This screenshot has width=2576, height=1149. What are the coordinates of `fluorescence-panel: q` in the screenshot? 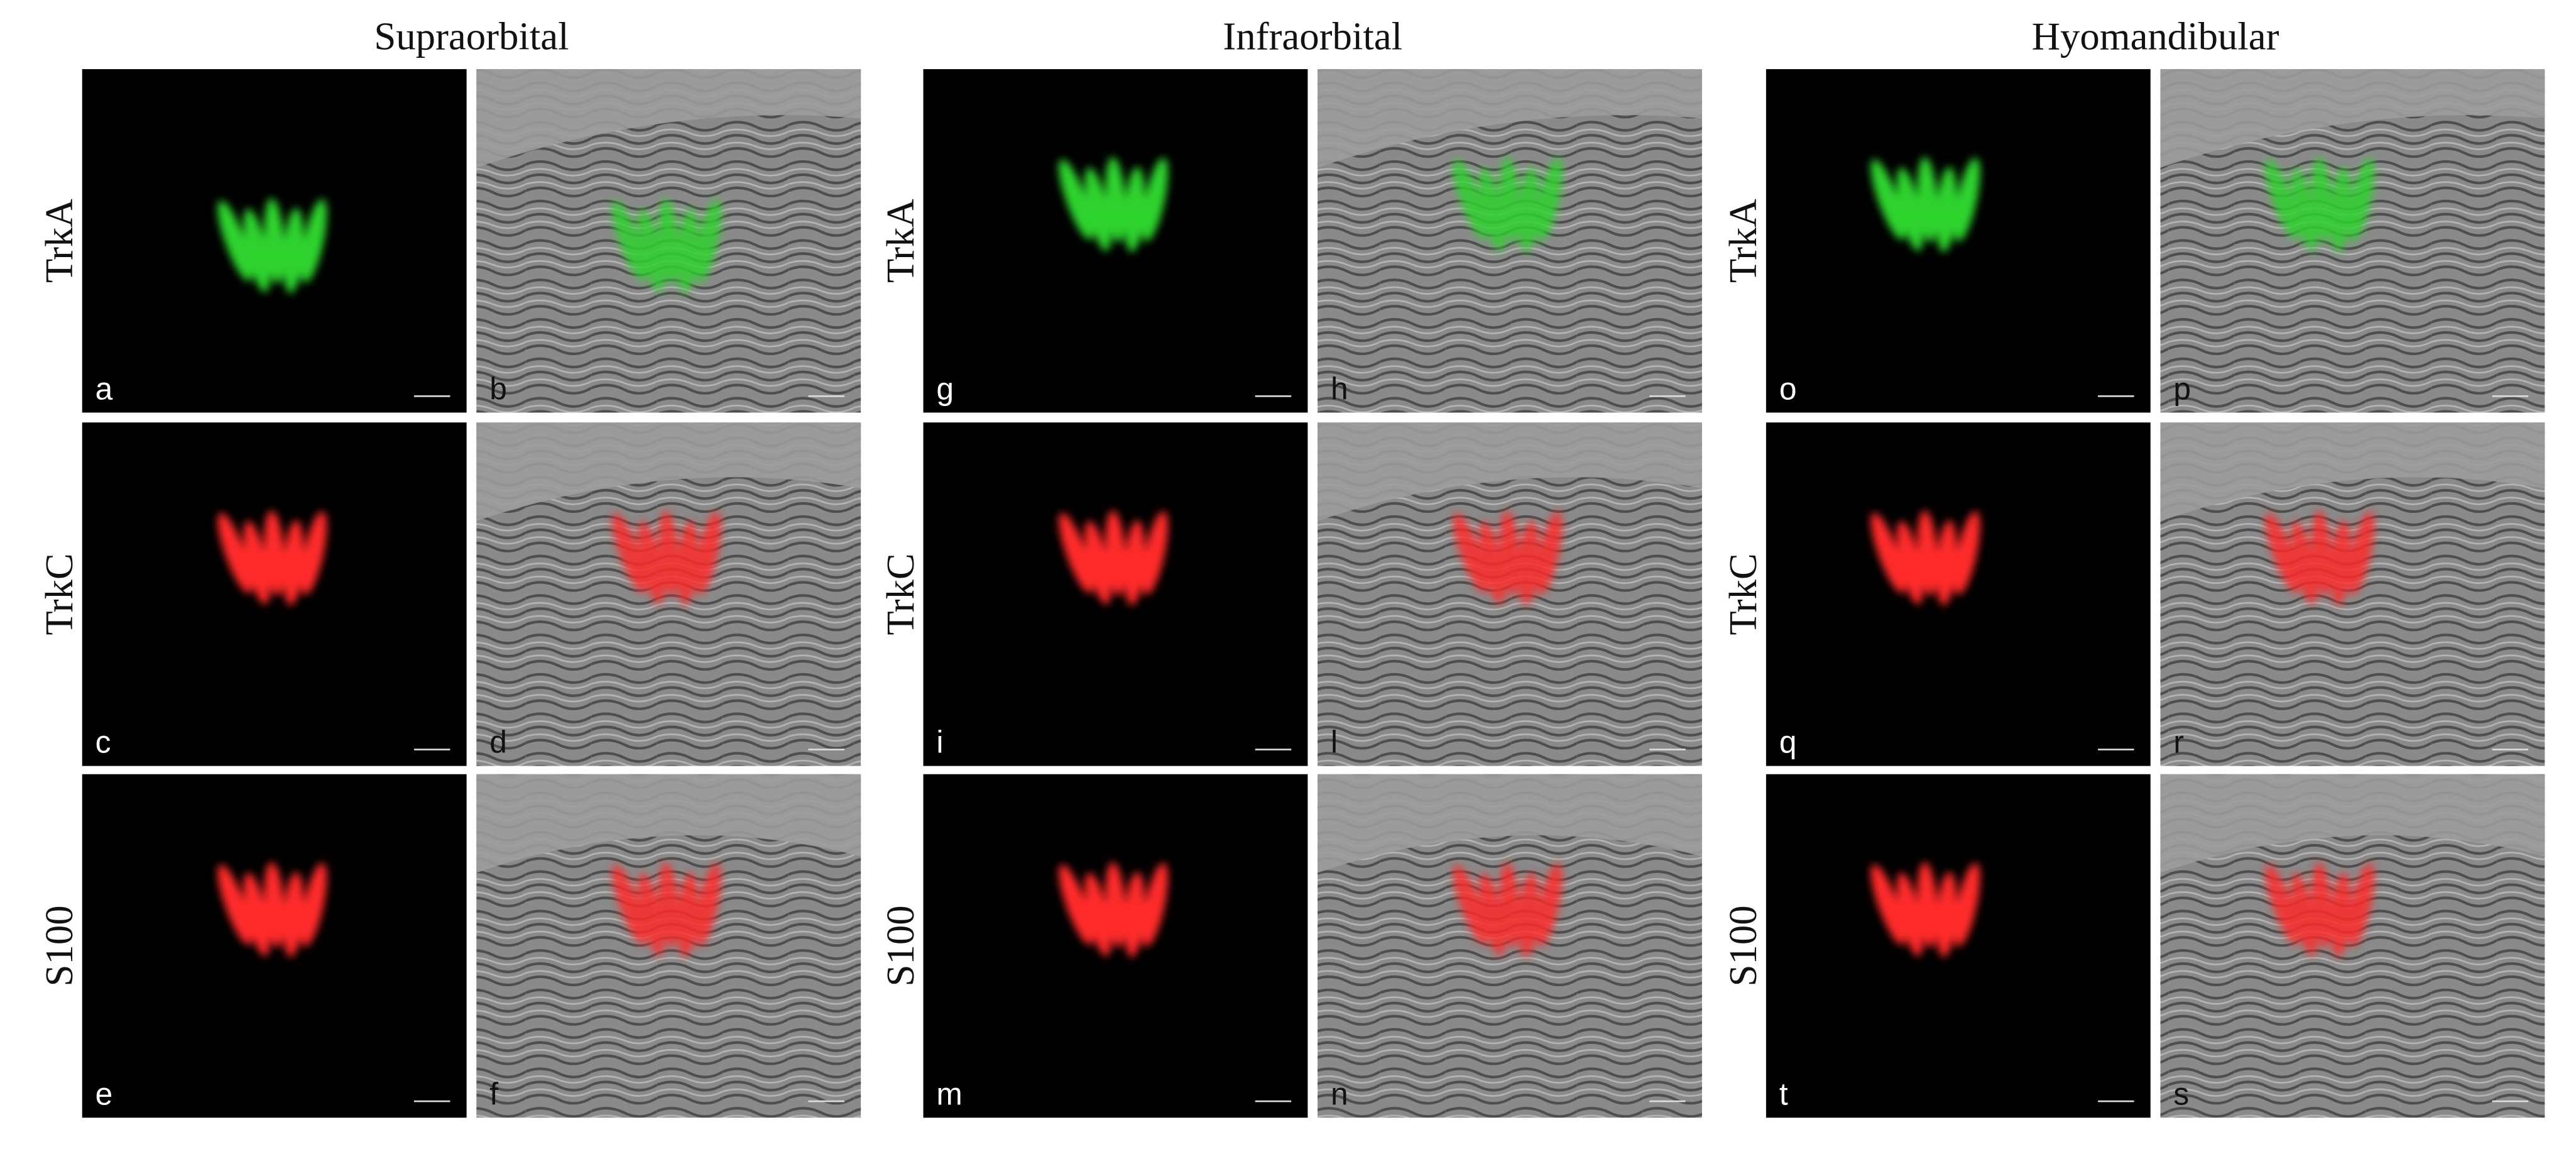 It's located at (1959, 594).